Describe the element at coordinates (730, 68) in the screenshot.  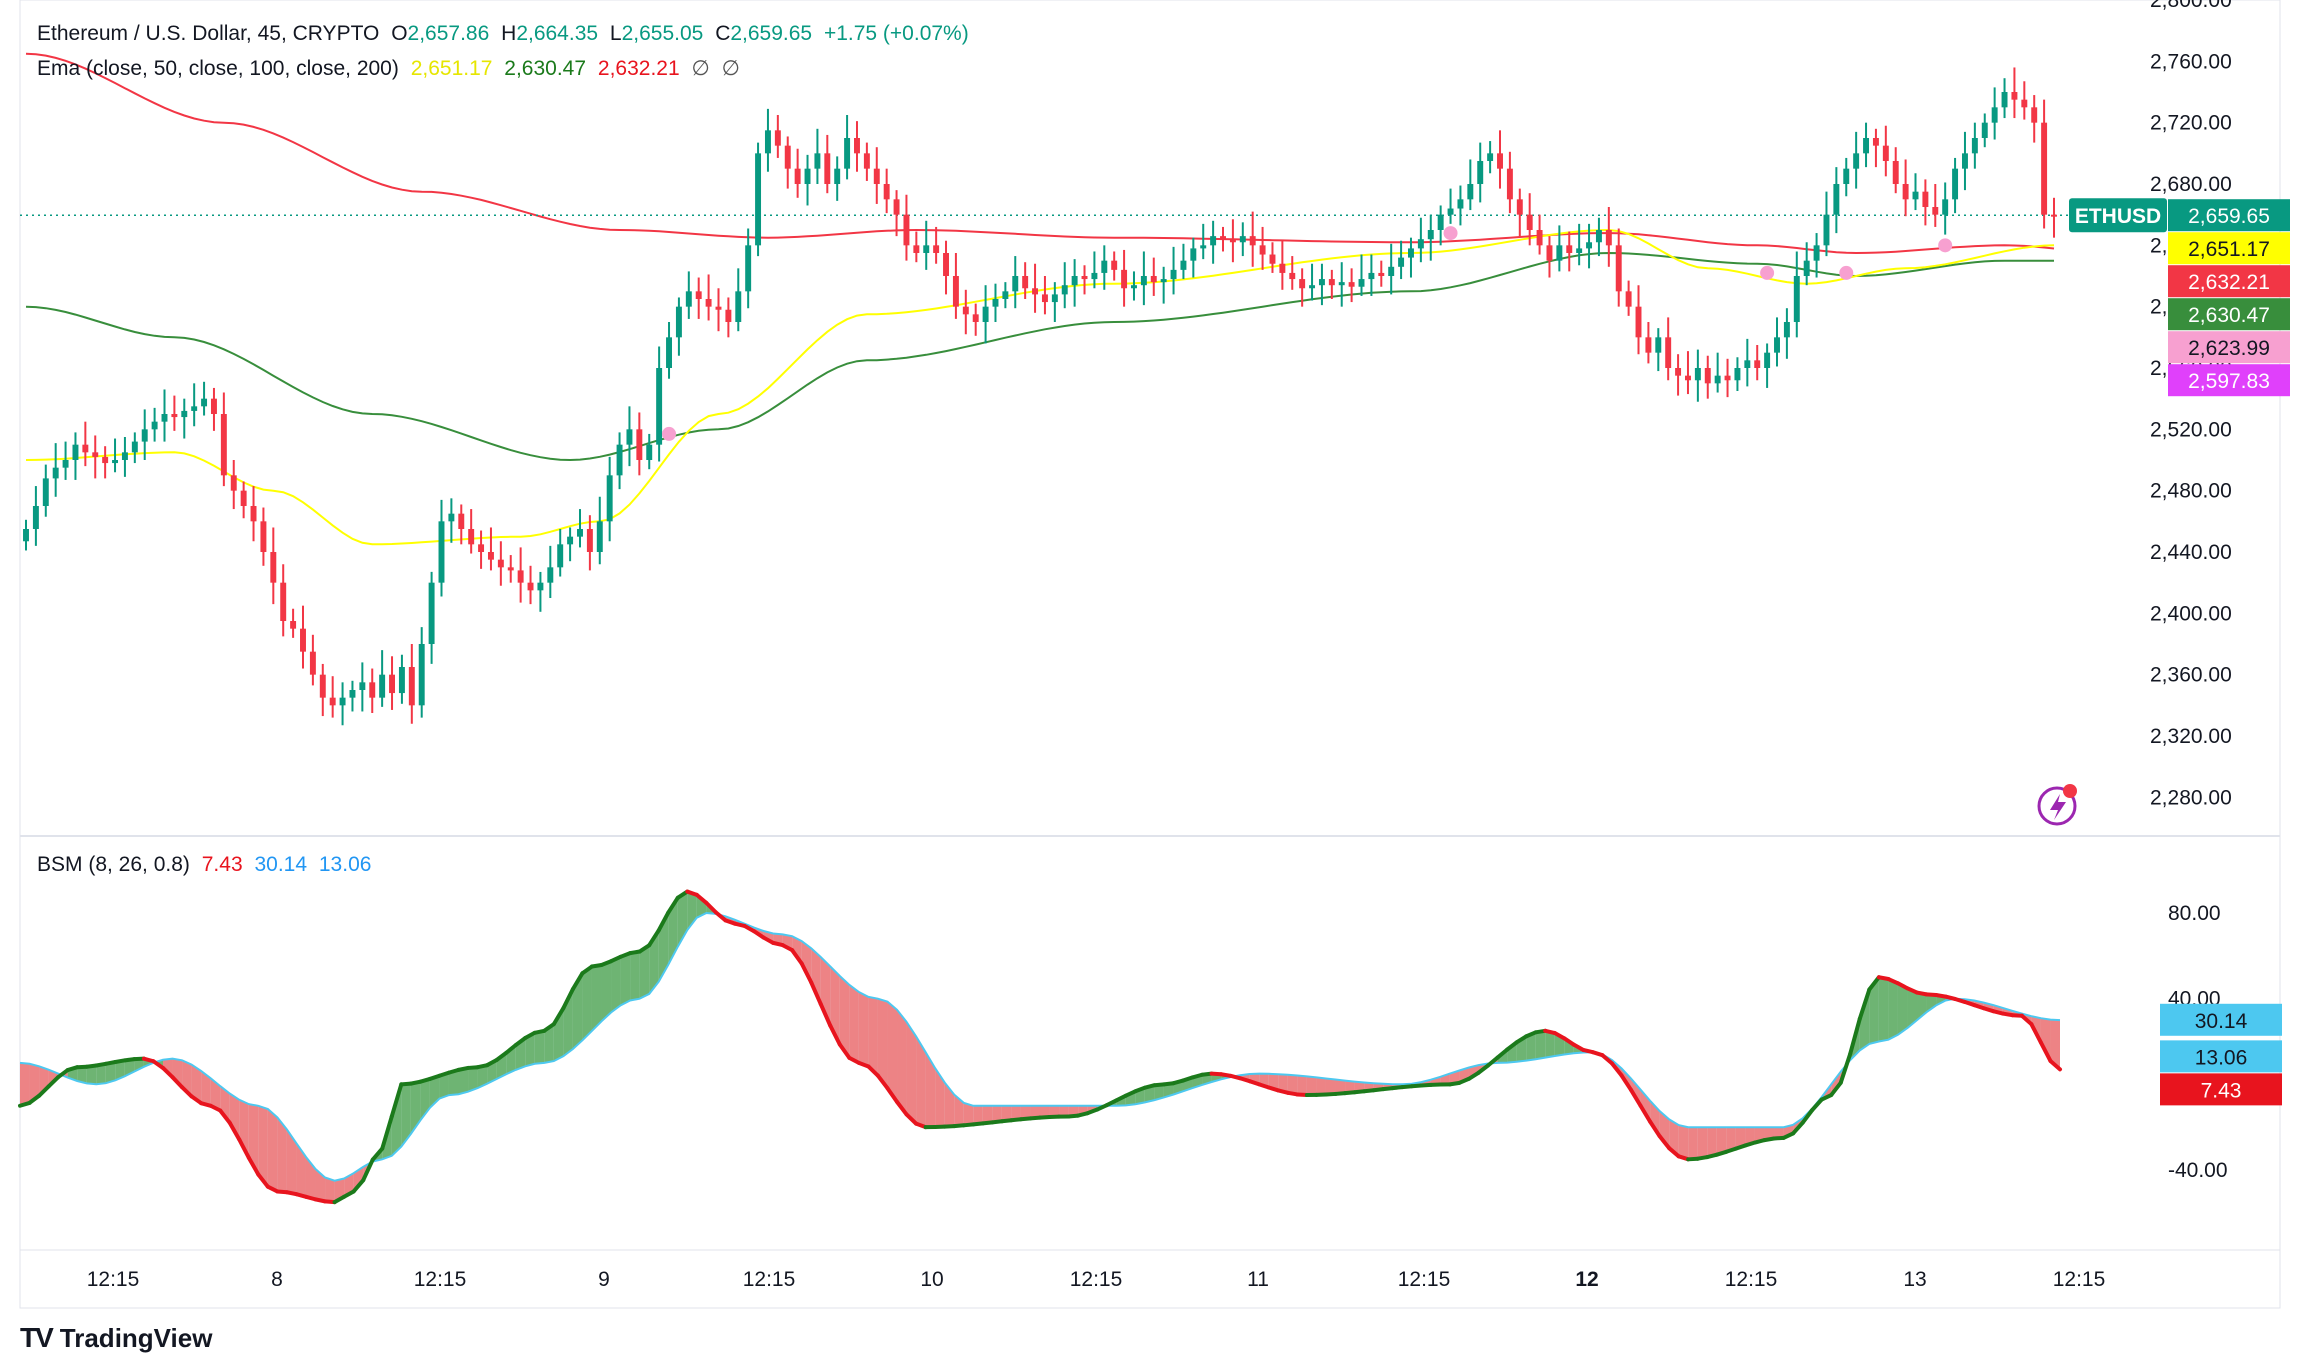
I see `ema-extra-2: ∅` at that location.